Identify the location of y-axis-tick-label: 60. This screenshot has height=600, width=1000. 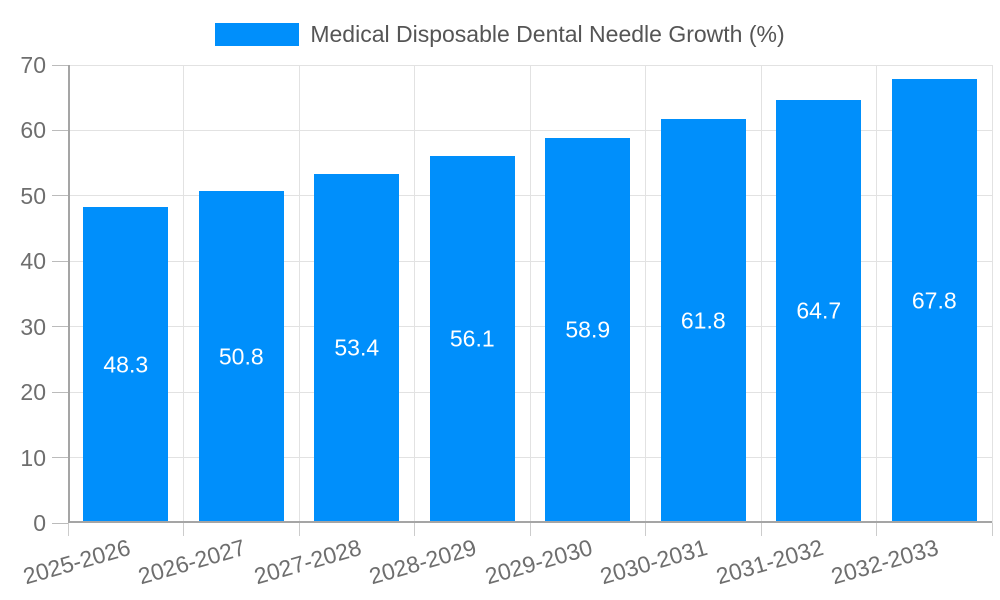
(33, 130).